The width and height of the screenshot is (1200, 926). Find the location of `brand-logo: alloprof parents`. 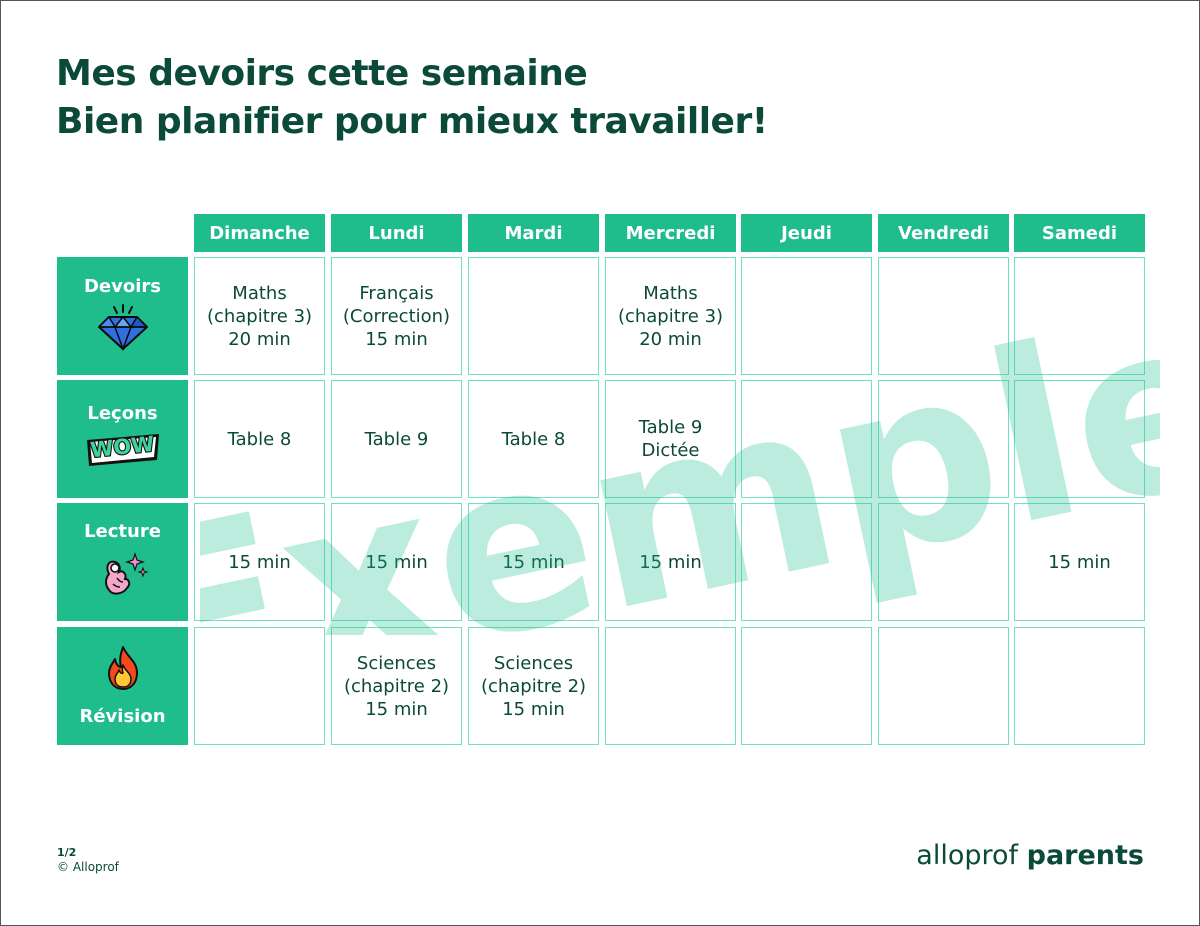

brand-logo: alloprof parents is located at coordinates (1030, 855).